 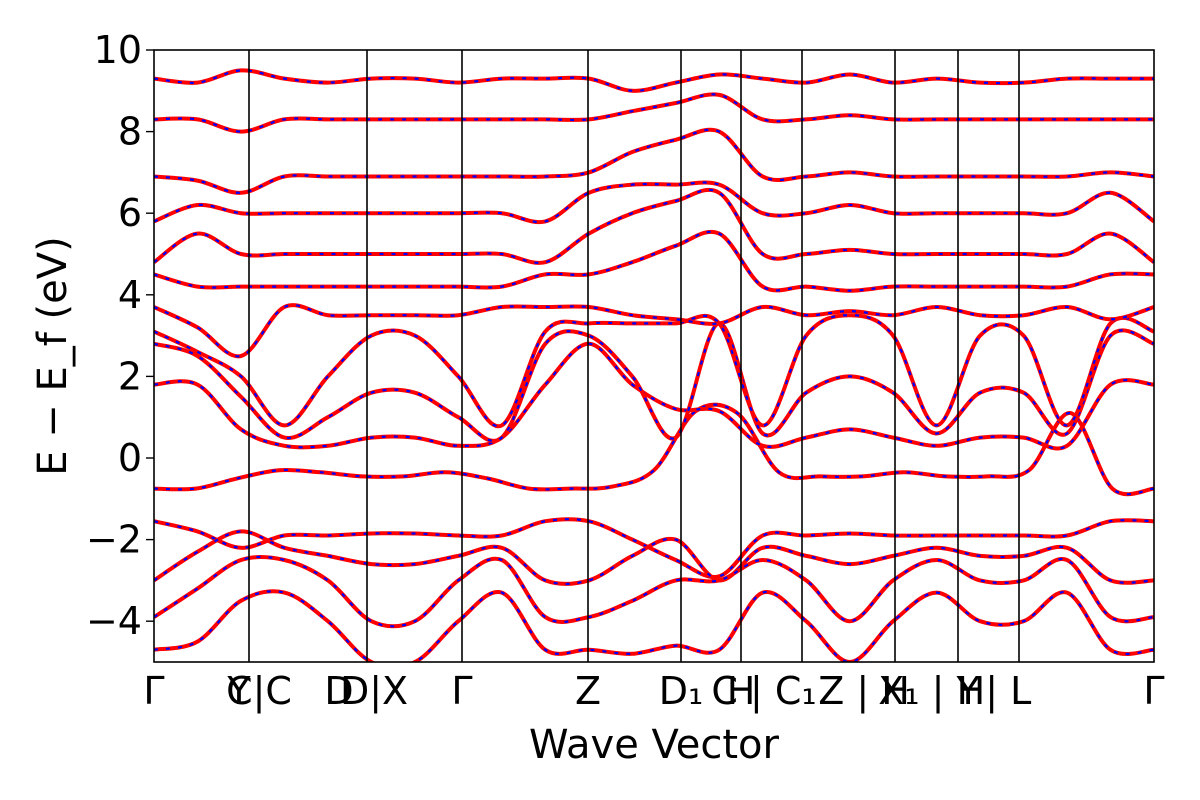 What do you see at coordinates (864, 691) in the screenshot?
I see `x-tick-label: Z | H` at bounding box center [864, 691].